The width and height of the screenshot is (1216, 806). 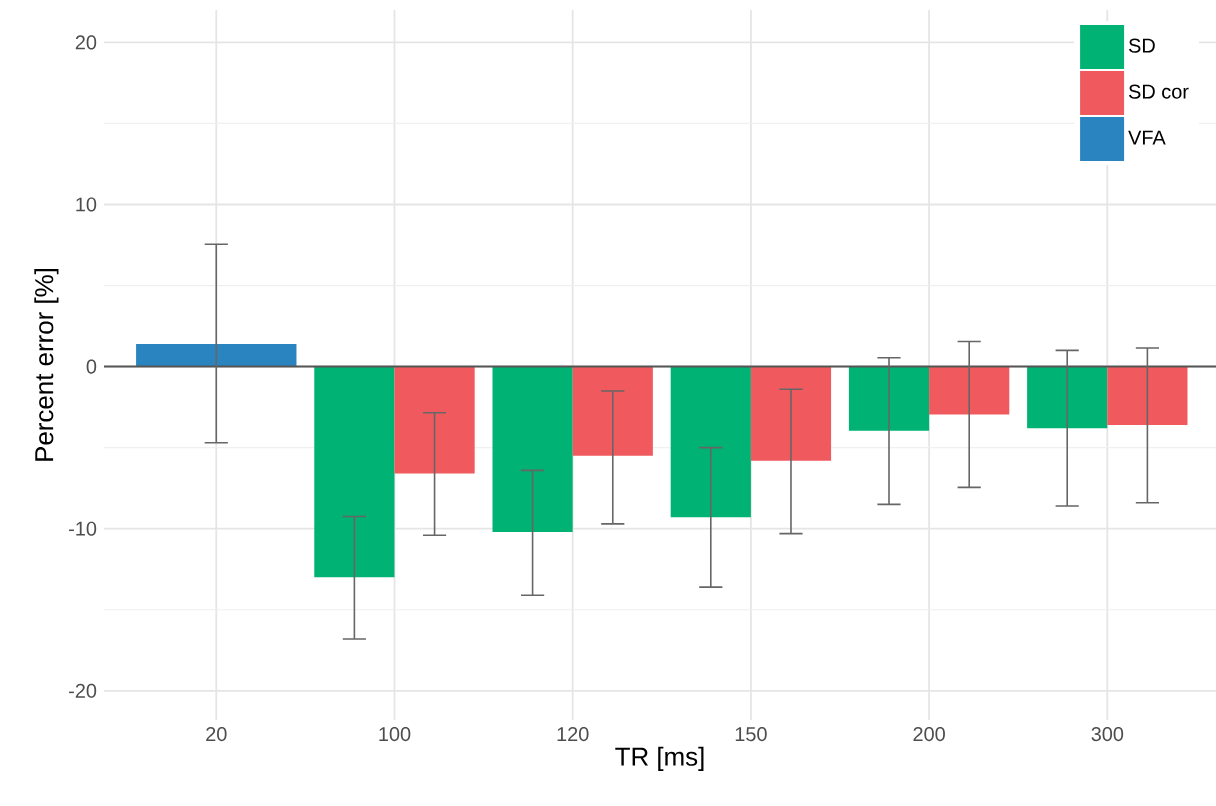 What do you see at coordinates (573, 734) in the screenshot?
I see `x-tick-label: 120` at bounding box center [573, 734].